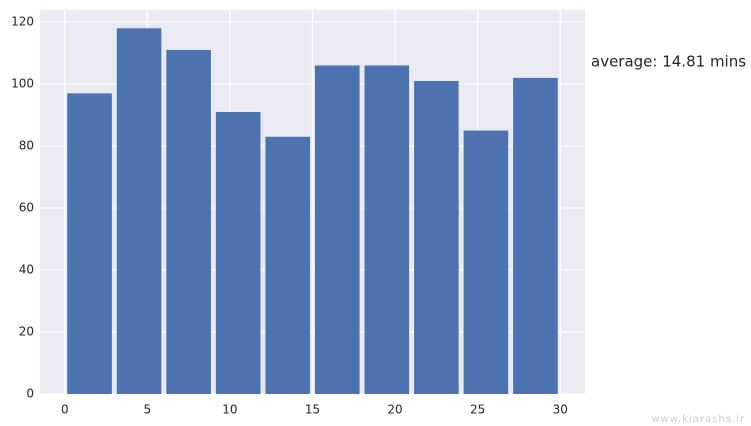  What do you see at coordinates (698, 419) in the screenshot?
I see `watermark: www.kiarashs.ir` at bounding box center [698, 419].